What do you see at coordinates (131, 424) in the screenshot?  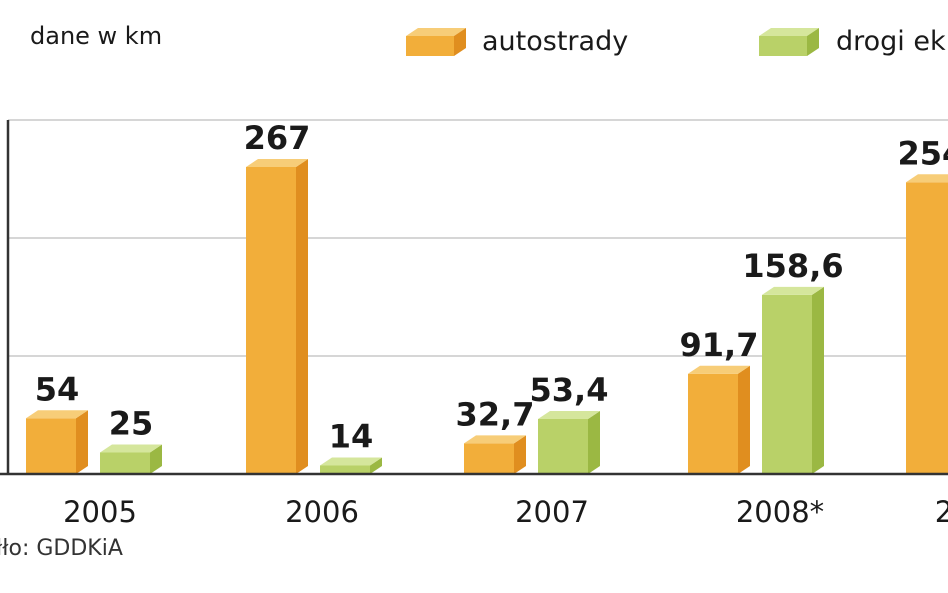 I see `data-label: 25` at bounding box center [131, 424].